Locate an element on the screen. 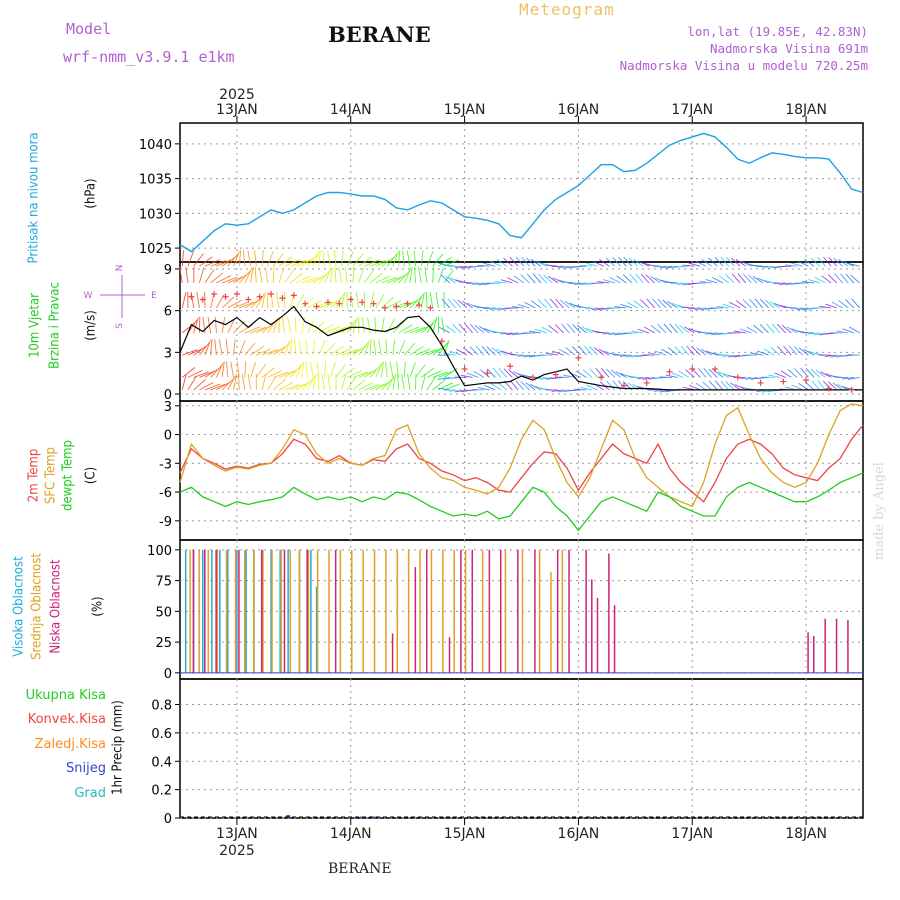 This screenshot has width=900, height=900. wind-compass: N W E S is located at coordinates (121, 297).